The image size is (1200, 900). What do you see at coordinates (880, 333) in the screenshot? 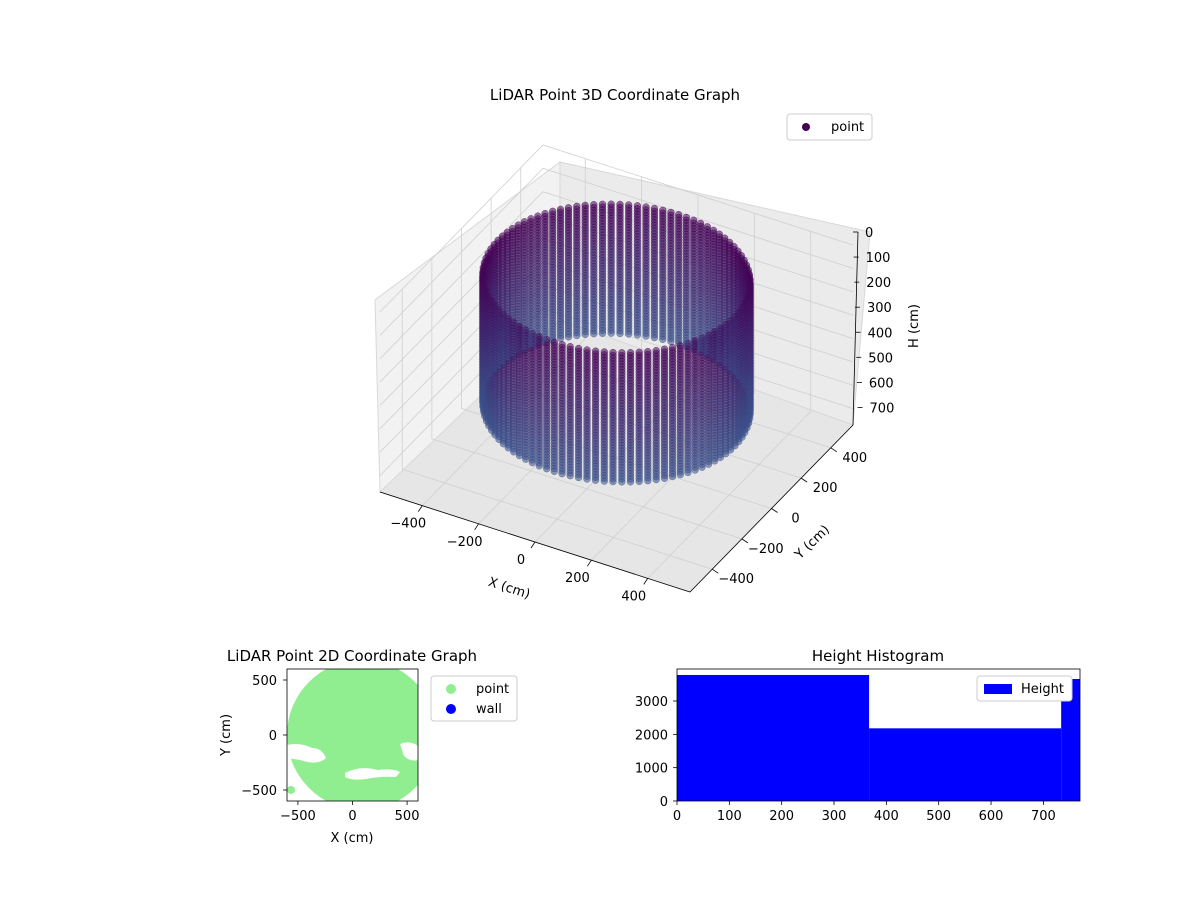
I see `z-tick-label-3d-4: 400` at bounding box center [880, 333].